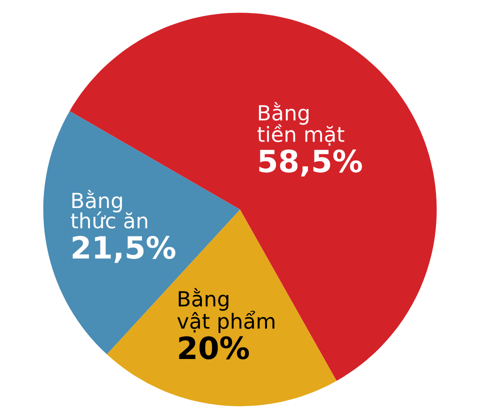 This screenshot has height=419, width=480. Describe the element at coordinates (109, 209) in the screenshot. I see `slice-label: Bằng thức ăn` at that location.